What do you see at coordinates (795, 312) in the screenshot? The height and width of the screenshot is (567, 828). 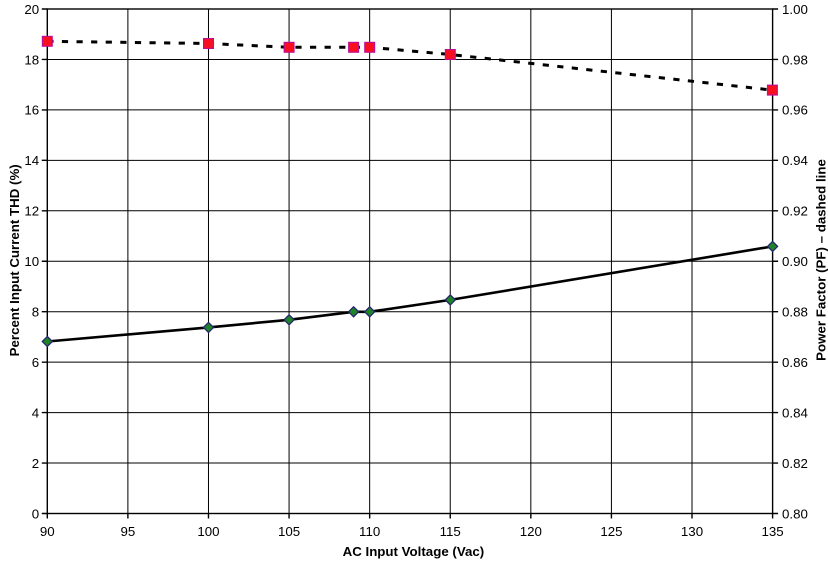 I see `svg-text: 0.88` at bounding box center [795, 312].